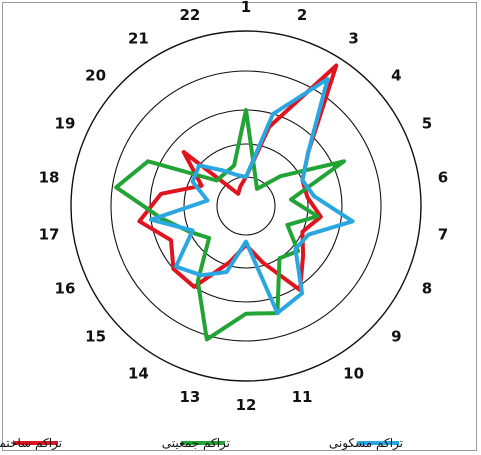 This screenshot has height=455, width=481. I want to click on category-label: 5, so click(427, 123).